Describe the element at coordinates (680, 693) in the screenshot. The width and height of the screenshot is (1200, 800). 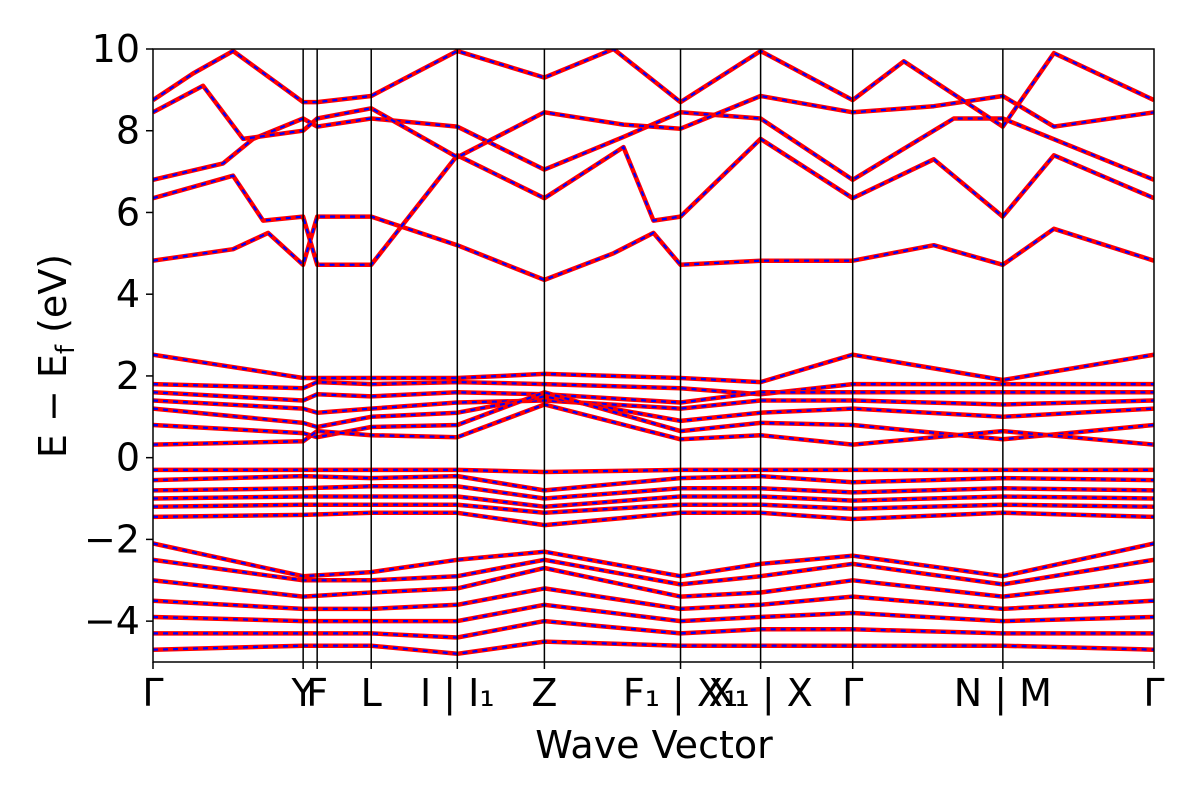
I see `x-tick-label: F₁ | X₁` at that location.